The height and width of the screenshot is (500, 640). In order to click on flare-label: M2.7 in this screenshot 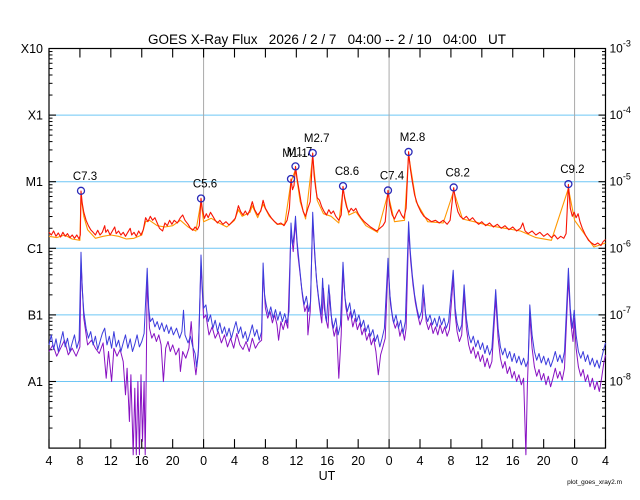, I will do `click(317, 139)`.